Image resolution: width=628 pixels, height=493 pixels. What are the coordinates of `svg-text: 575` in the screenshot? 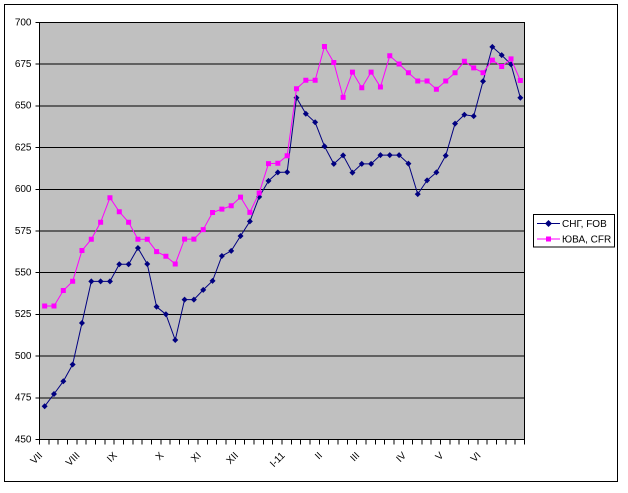 It's located at (23, 231).